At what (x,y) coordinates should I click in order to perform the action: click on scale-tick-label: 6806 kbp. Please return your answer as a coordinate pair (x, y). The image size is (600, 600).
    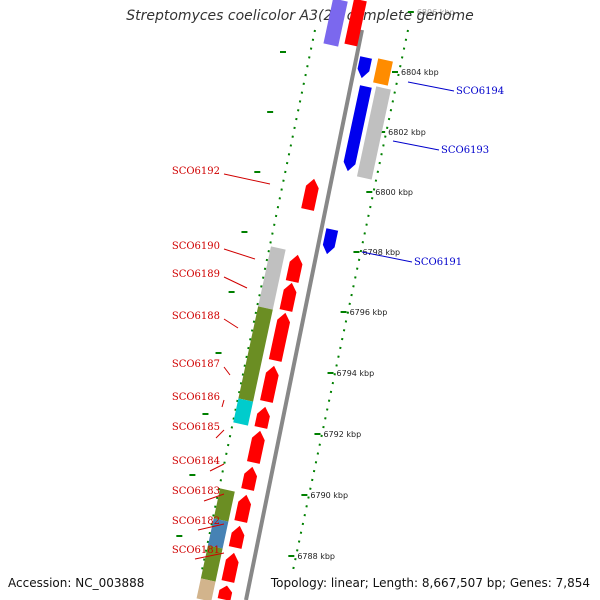
    Looking at the image, I should click on (436, 12).